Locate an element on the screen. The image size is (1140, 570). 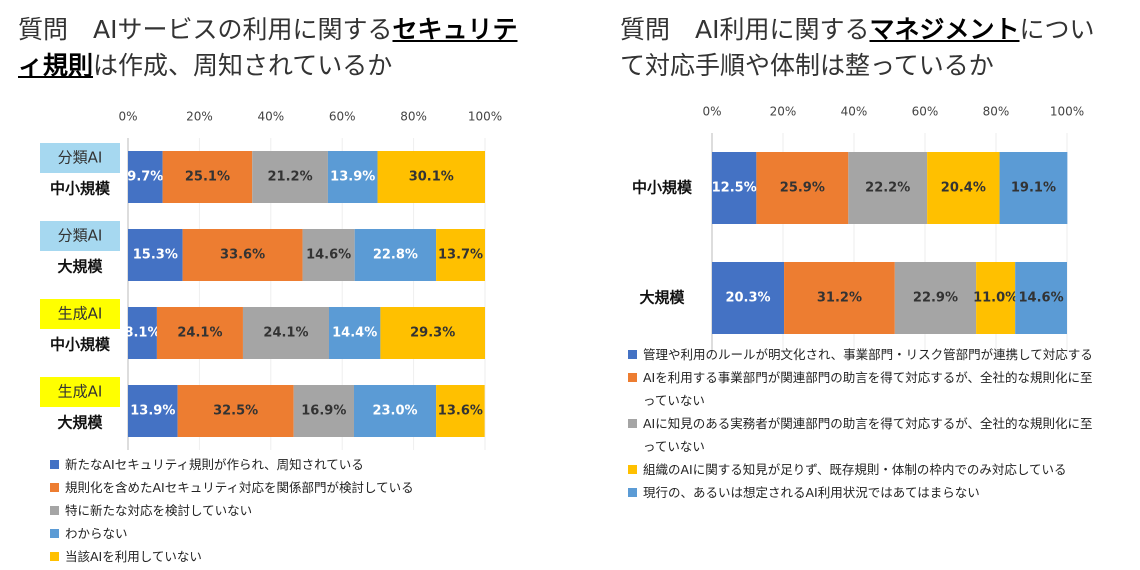
legend-item: 現行の、あるいは想定されるAI利用状況ではあてはまらない is located at coordinates (863, 492).